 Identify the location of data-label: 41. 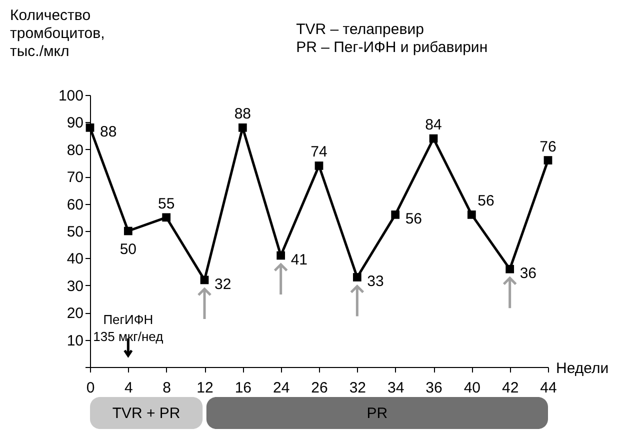
(299, 259).